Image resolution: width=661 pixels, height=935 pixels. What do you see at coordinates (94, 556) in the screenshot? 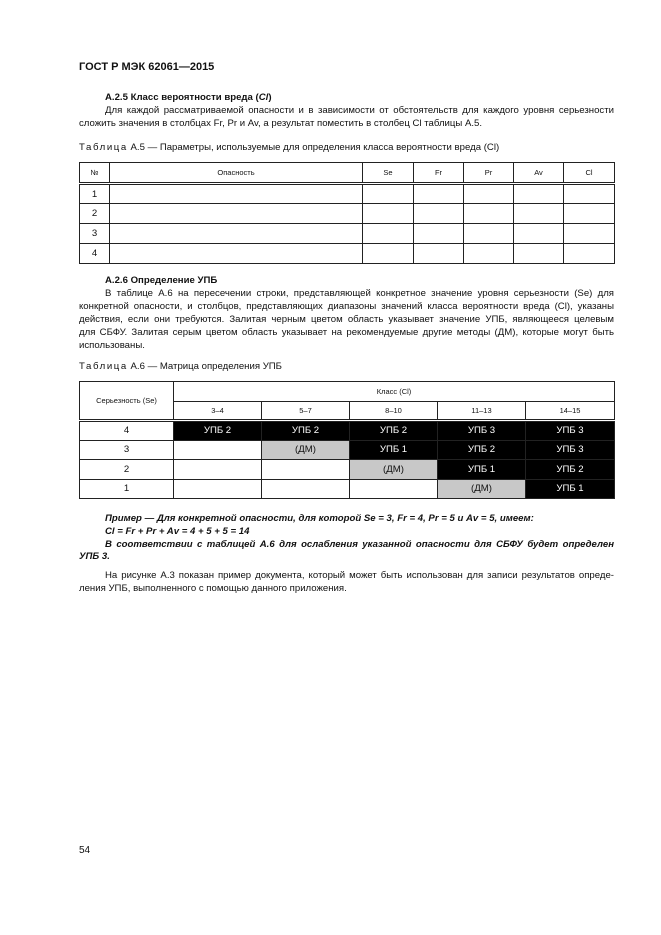
I see `example-line: УПБ 3.` at bounding box center [94, 556].